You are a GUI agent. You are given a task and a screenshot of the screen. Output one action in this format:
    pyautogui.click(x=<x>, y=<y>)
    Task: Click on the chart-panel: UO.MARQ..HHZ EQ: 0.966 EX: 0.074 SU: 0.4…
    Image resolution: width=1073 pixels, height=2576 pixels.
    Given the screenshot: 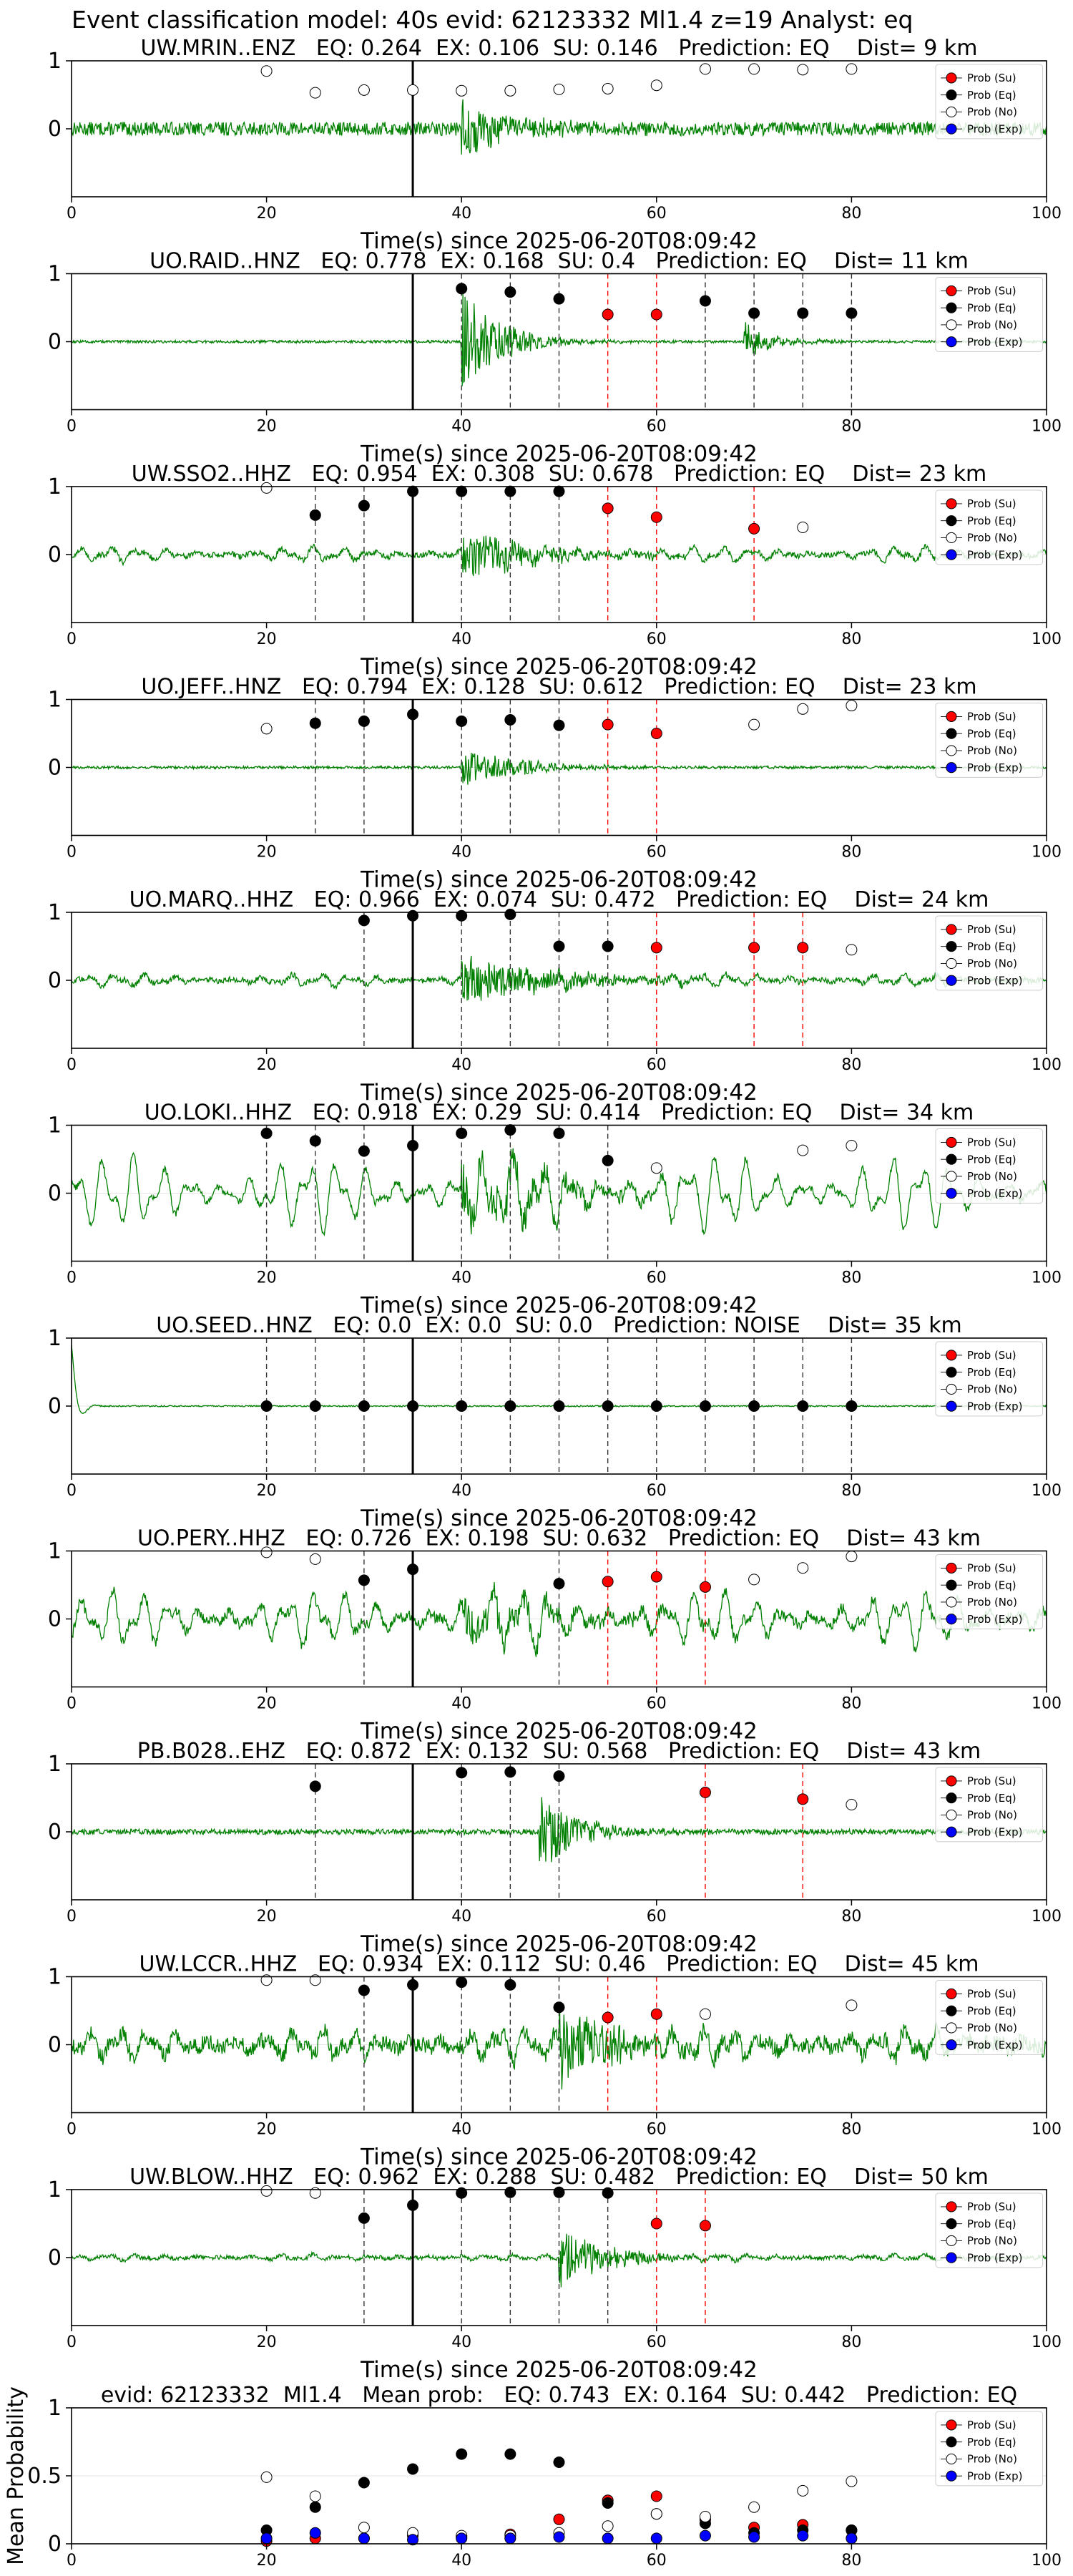 What is the action you would take?
    pyautogui.click(x=555, y=996)
    